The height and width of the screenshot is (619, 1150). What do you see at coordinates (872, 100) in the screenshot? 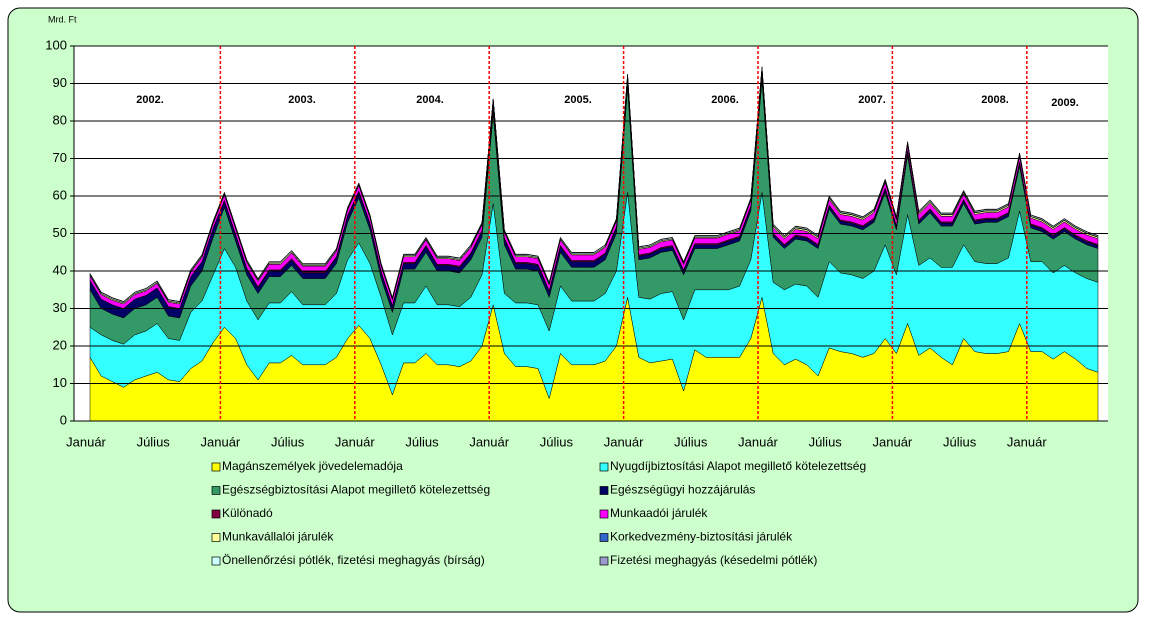
I see `year-annotation: 2007.` at bounding box center [872, 100].